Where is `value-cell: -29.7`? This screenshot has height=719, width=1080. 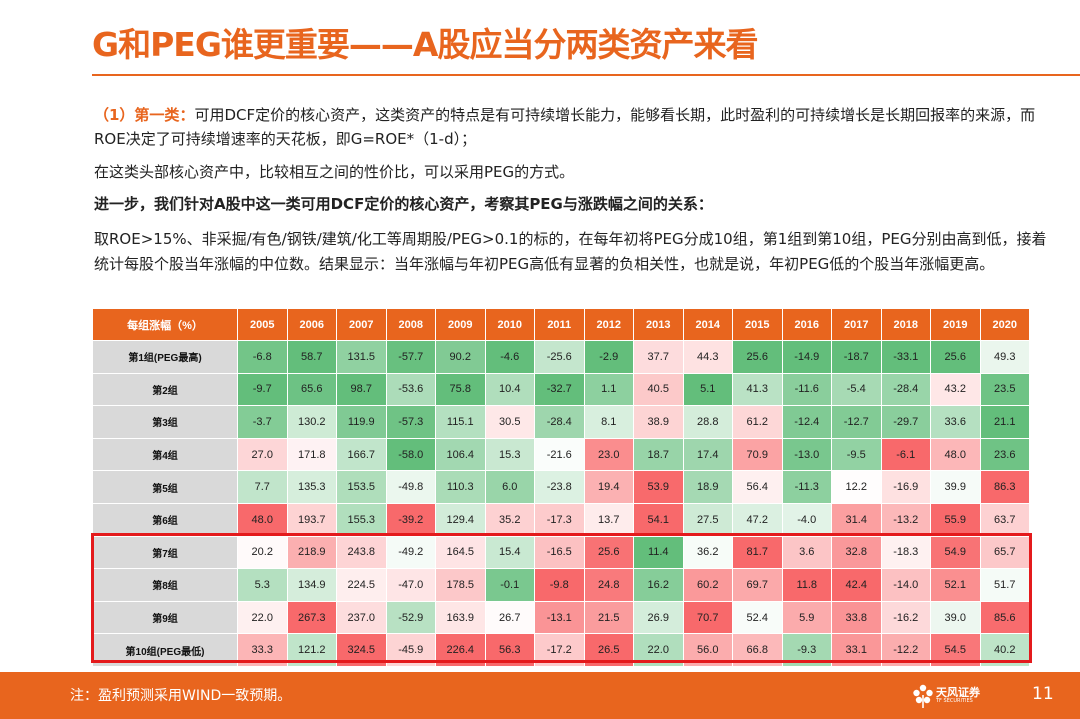
value-cell: -29.7 is located at coordinates (905, 422).